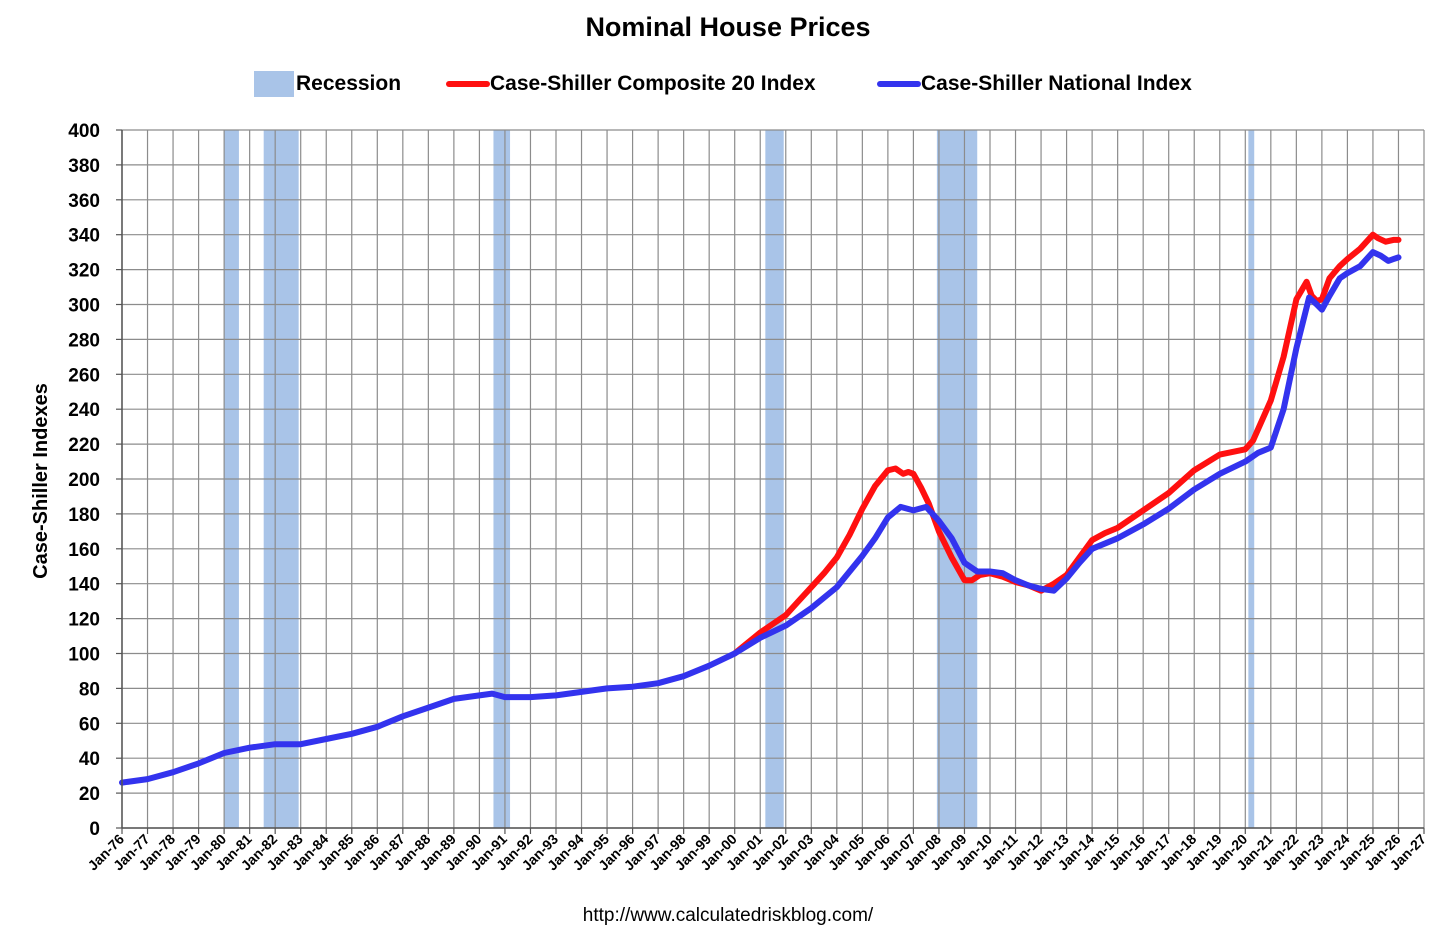 The image size is (1456, 942). What do you see at coordinates (84, 445) in the screenshot?
I see `y-tick-label: 220` at bounding box center [84, 445].